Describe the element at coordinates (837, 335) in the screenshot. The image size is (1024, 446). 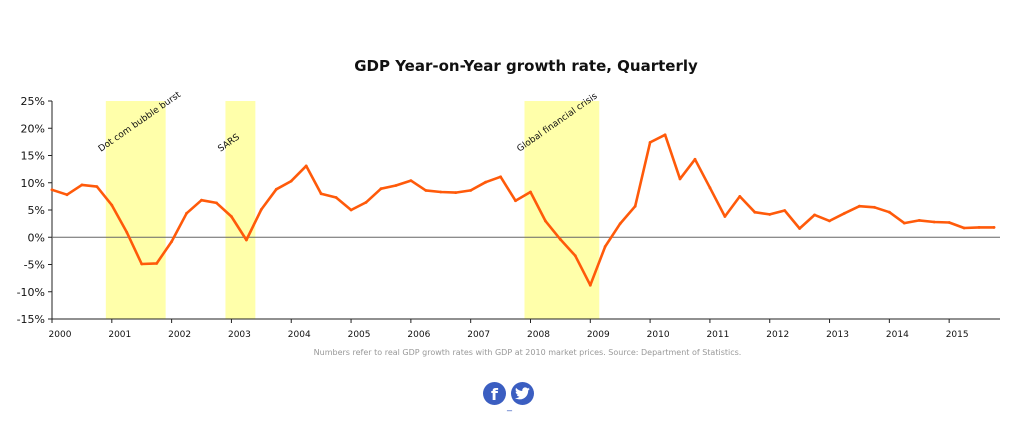
I see `x-tick-label: 2013` at that location.